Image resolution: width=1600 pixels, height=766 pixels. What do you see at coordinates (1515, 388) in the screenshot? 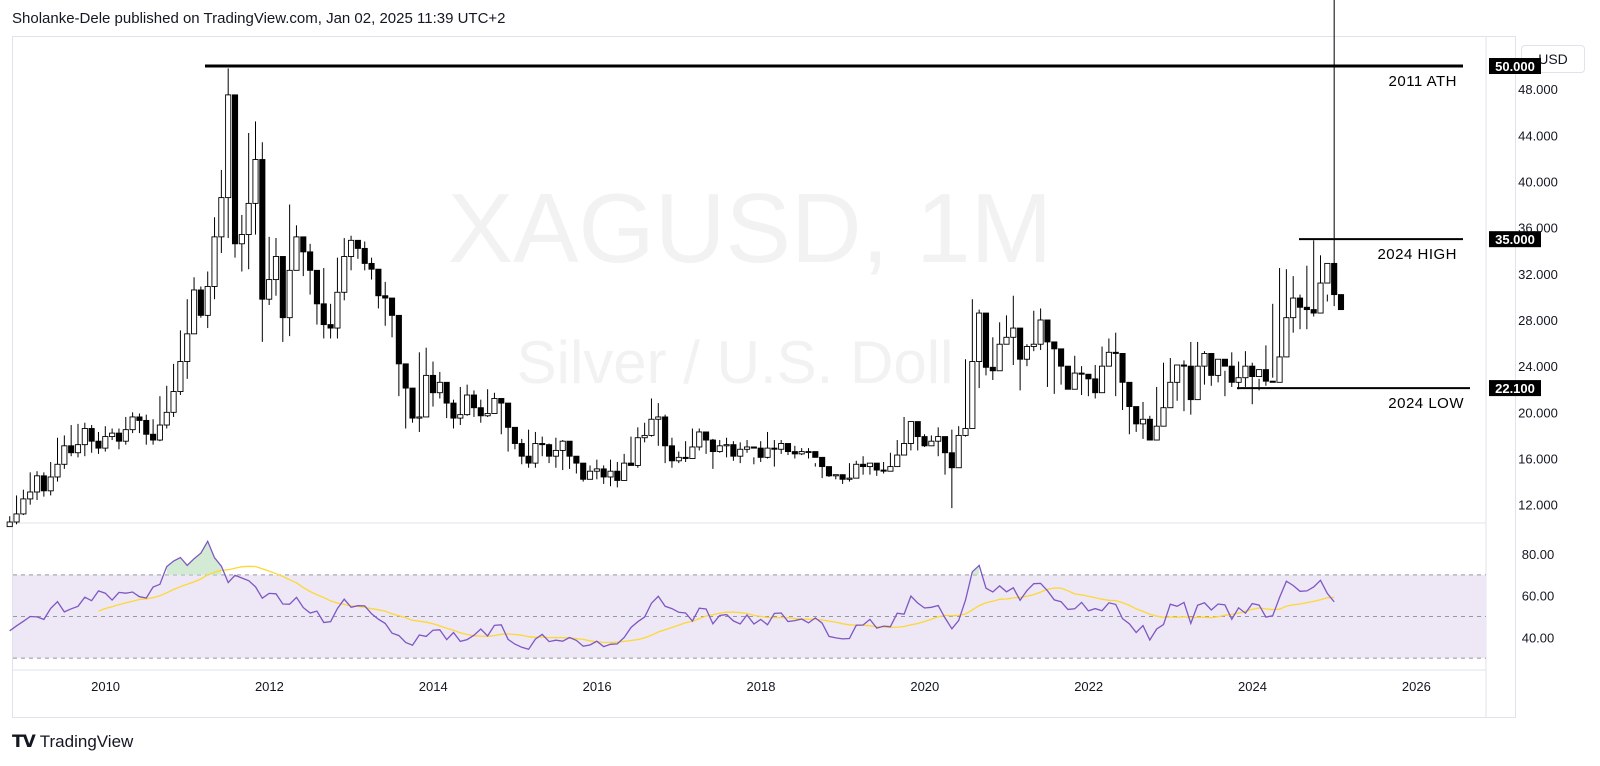
I see `price-tag` at bounding box center [1515, 388].